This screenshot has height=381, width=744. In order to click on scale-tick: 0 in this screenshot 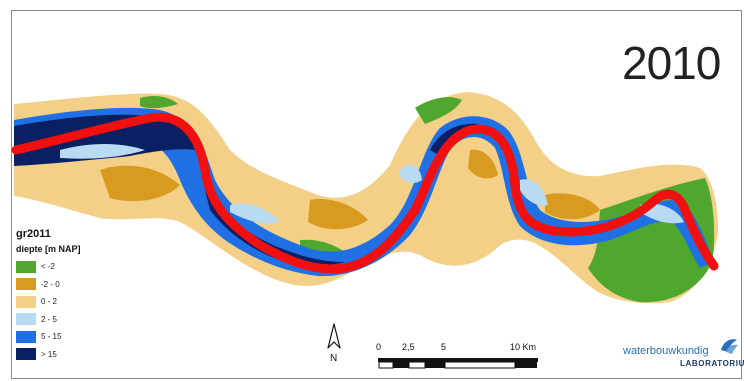, I will do `click(379, 347)`.